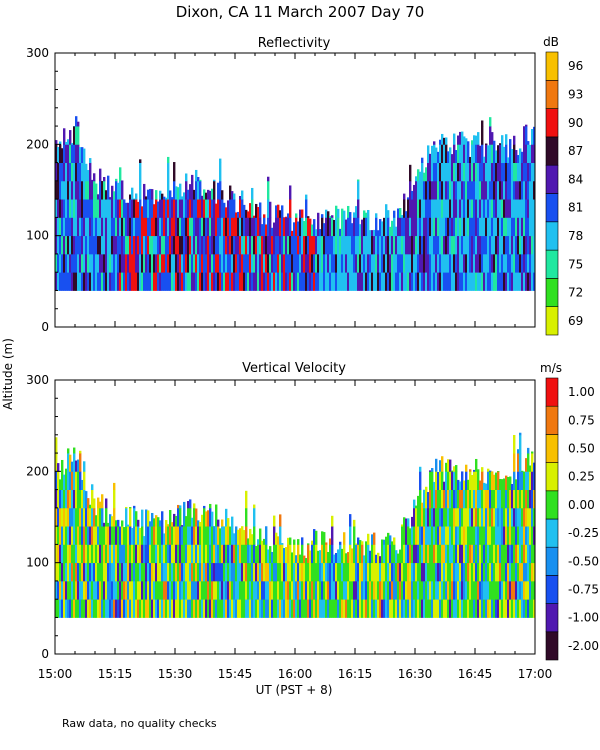  Describe the element at coordinates (551, 42) in the screenshot. I see `reflectivity-colorbar-unit: dB` at that location.